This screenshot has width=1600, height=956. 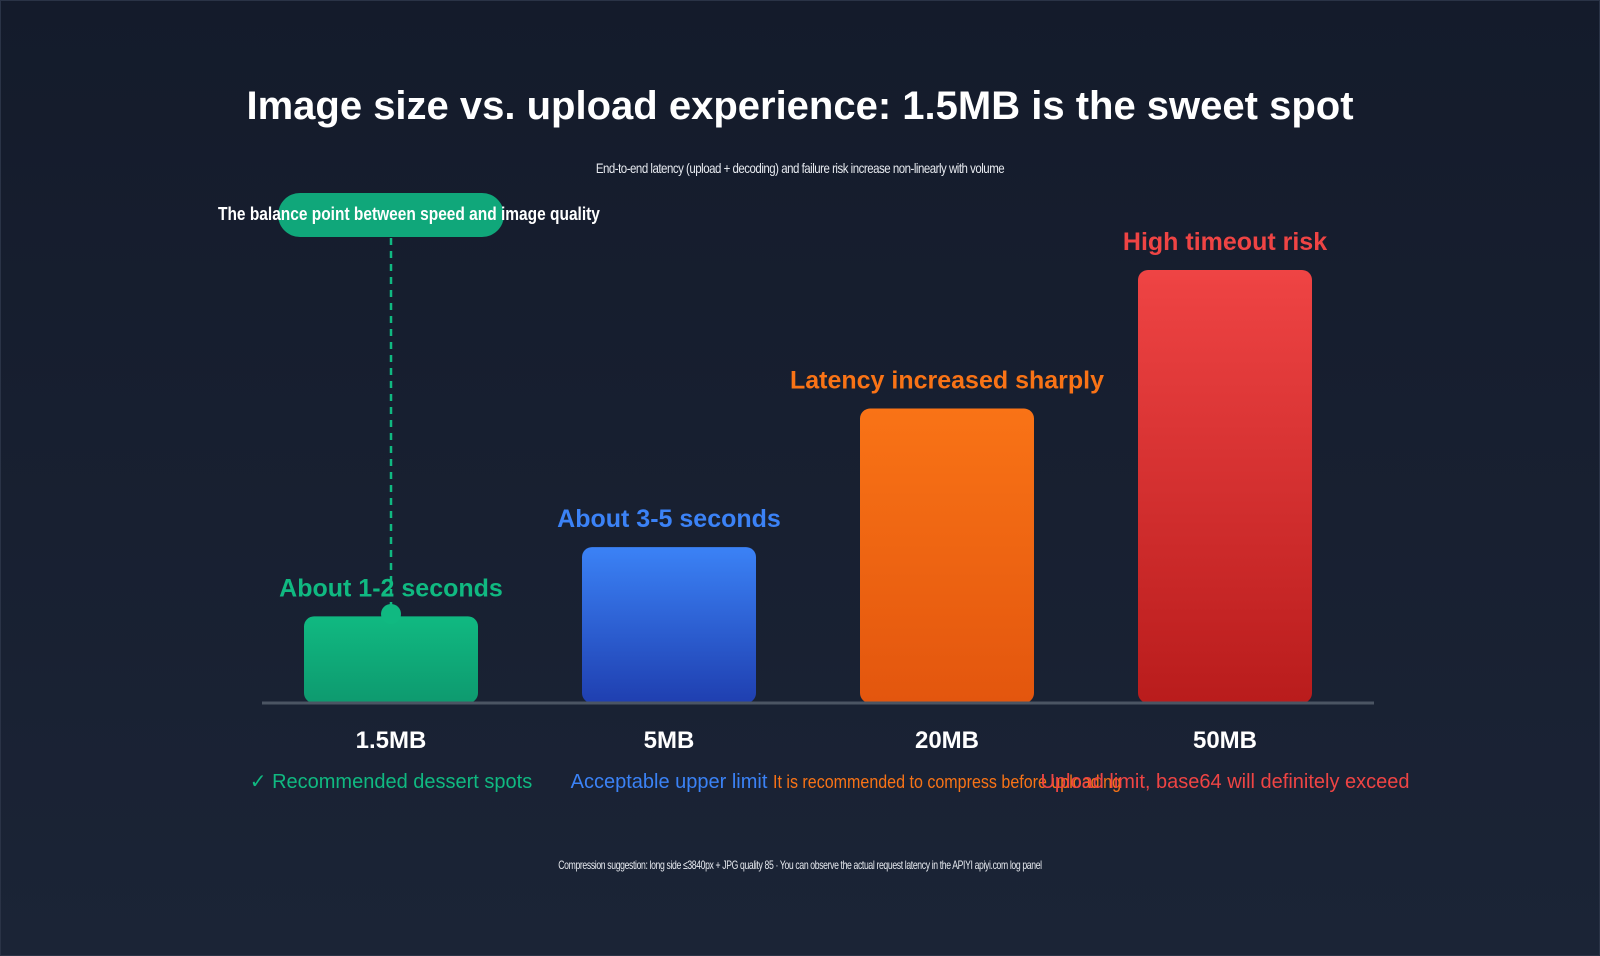 What do you see at coordinates (669, 740) in the screenshot?
I see `category-label: 5MB` at bounding box center [669, 740].